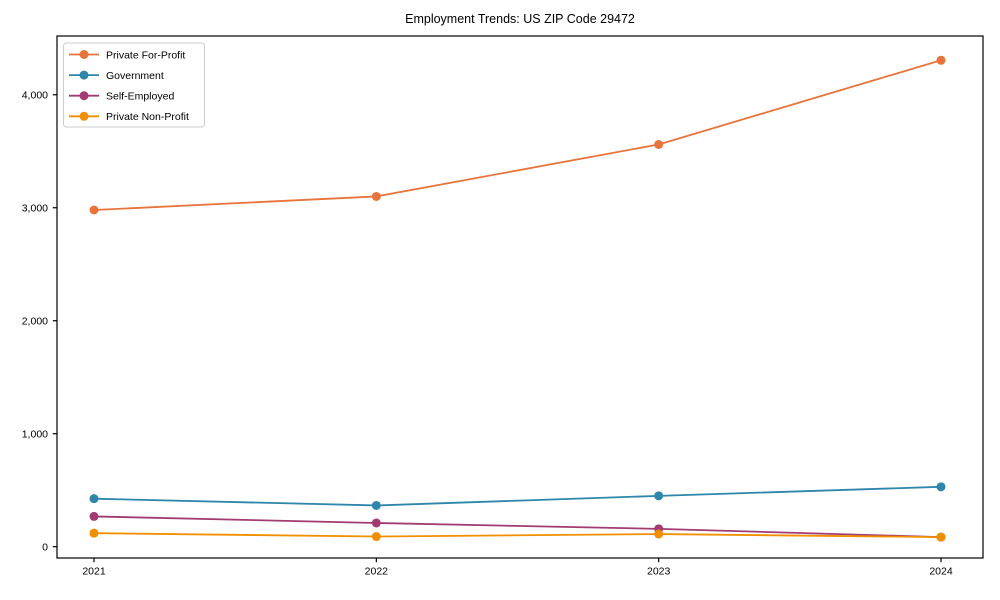 The width and height of the screenshot is (1000, 600). Describe the element at coordinates (35, 321) in the screenshot. I see `y-axis-tick-label: 2,000` at that location.